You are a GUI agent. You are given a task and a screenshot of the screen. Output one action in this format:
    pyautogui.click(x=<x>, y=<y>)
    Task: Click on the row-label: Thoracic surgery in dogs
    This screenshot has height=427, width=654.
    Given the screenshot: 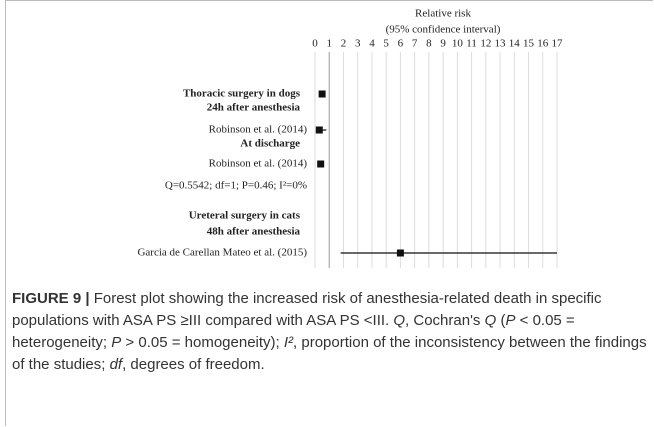 What is the action you would take?
    pyautogui.click(x=242, y=94)
    